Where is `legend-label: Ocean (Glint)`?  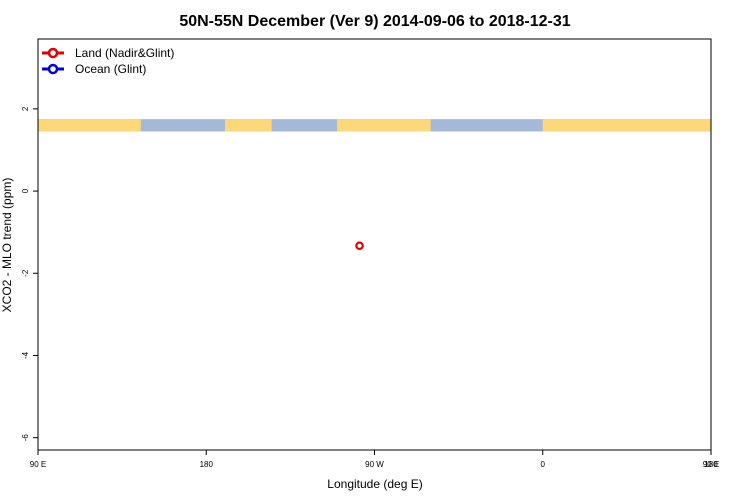
legend-label: Ocean (Glint) is located at coordinates (110, 69).